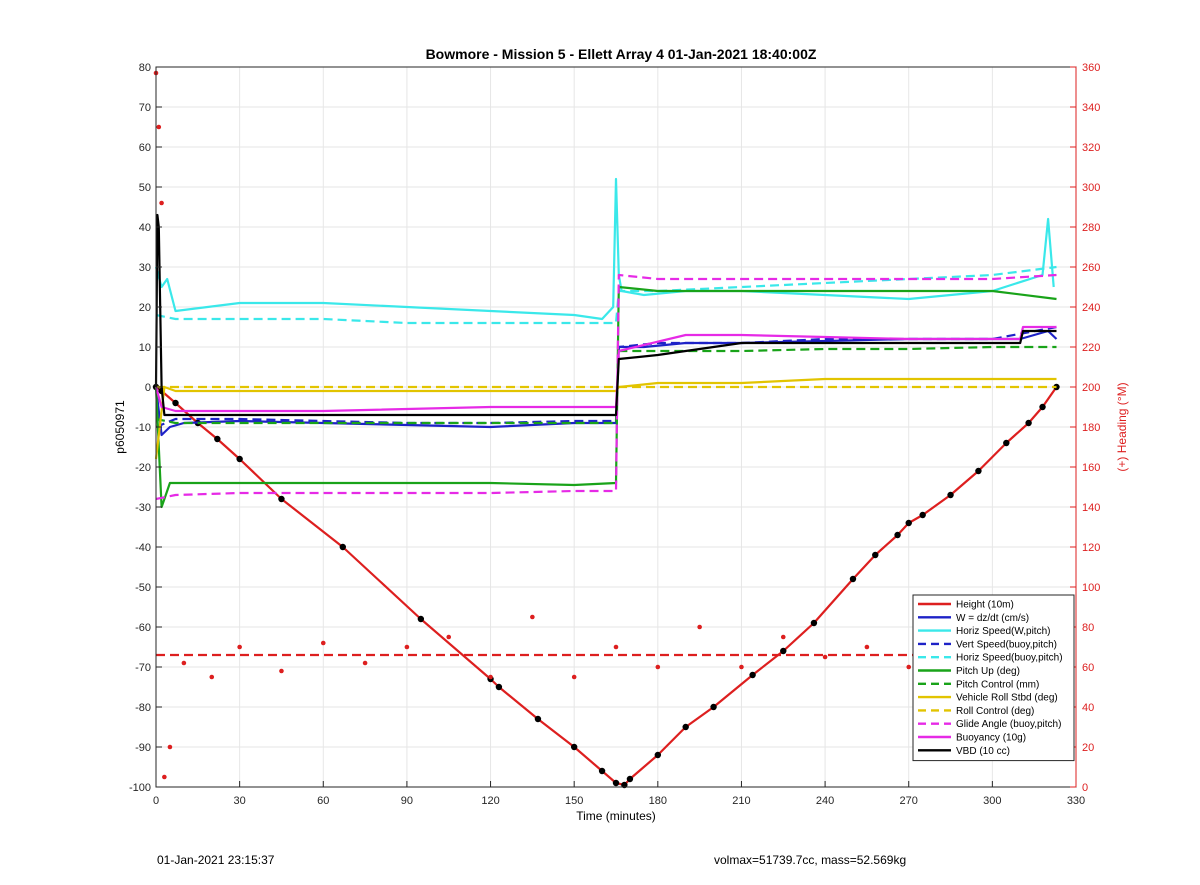 This screenshot has height=885, width=1200. What do you see at coordinates (140, 788) in the screenshot?
I see `y-left-tick-label: -100` at bounding box center [140, 788].